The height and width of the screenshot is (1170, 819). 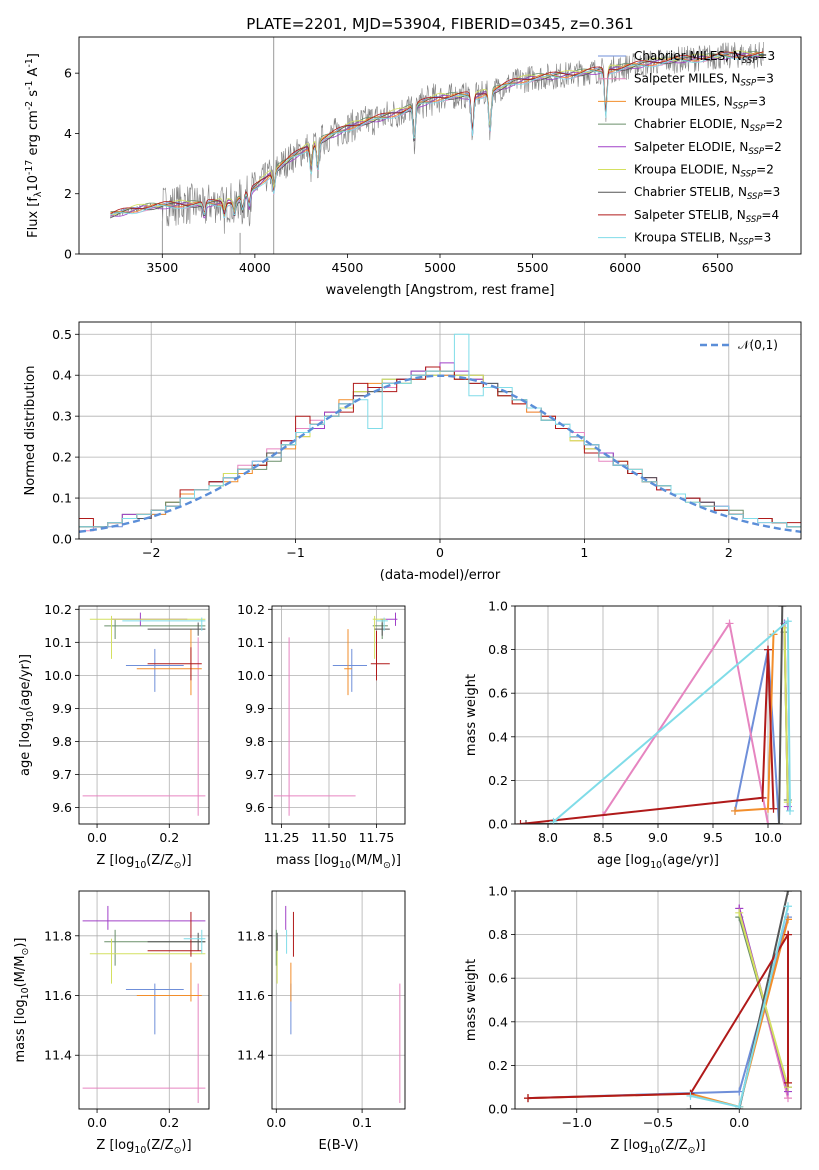 I want to click on y-tick-label: 11.4, so click(x=251, y=1055).